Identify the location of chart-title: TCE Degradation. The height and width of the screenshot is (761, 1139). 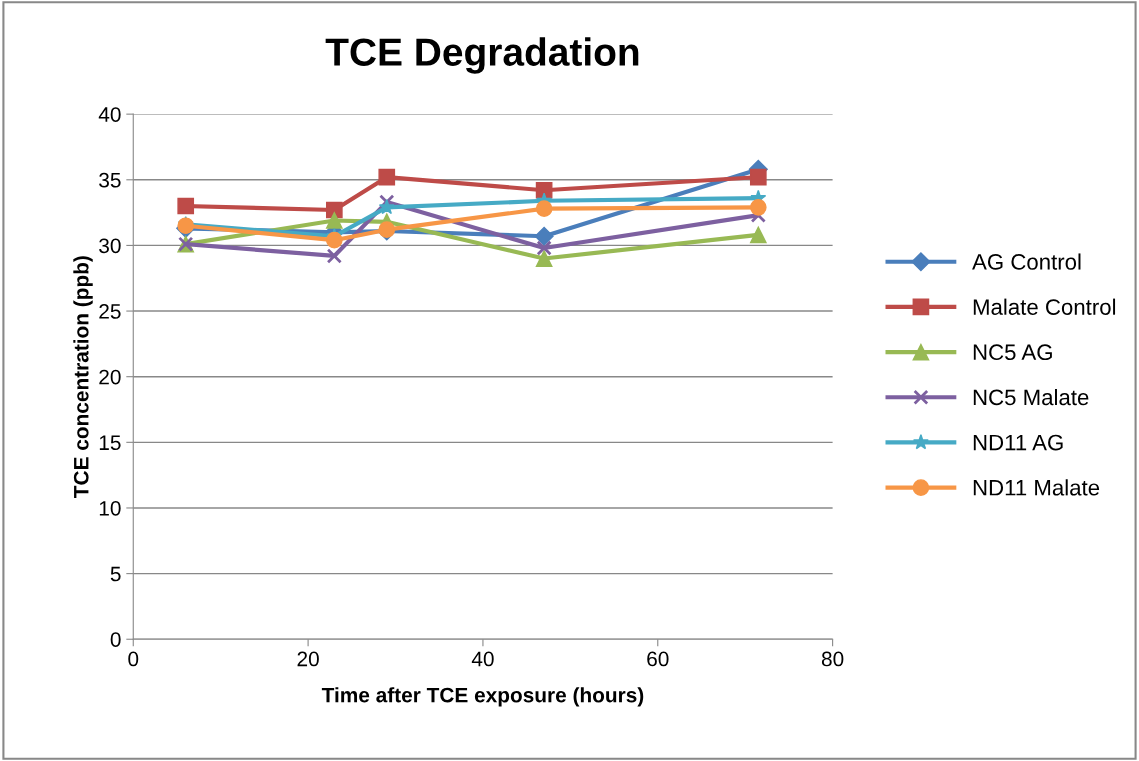
(482, 55).